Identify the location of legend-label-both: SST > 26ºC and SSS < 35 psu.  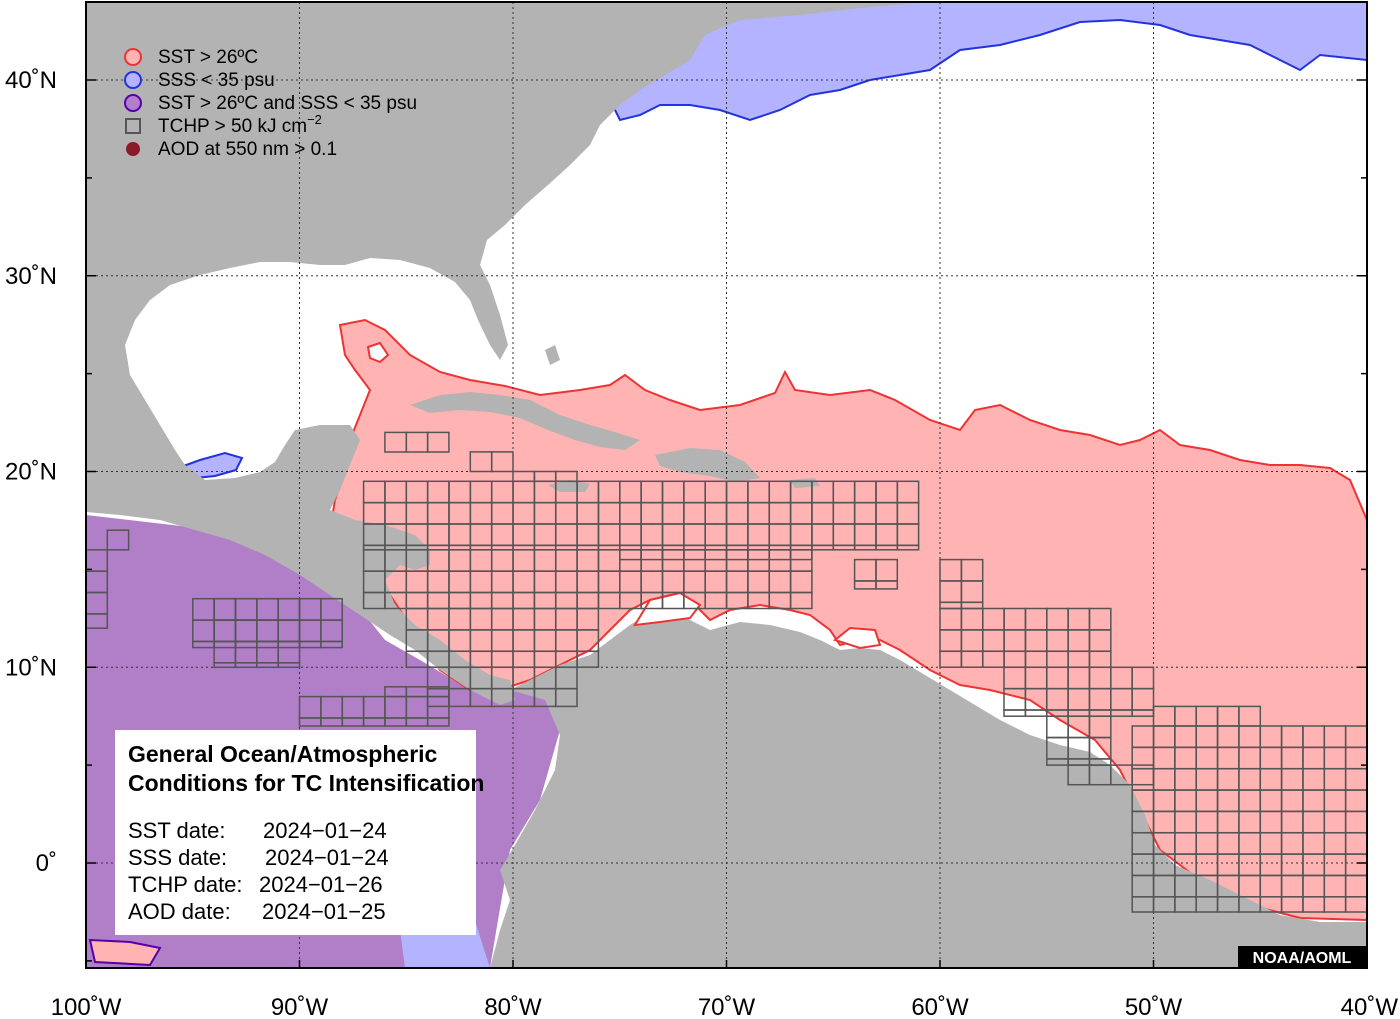
(287, 103).